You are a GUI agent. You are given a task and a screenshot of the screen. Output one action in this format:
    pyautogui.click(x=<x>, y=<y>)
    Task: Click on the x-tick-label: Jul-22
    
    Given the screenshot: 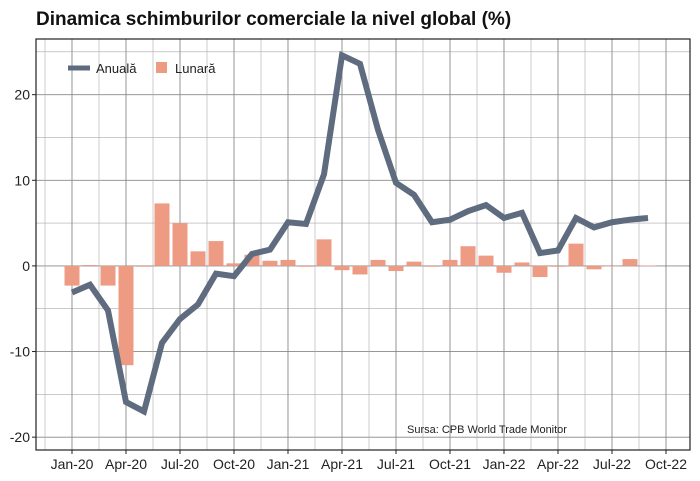 What is the action you would take?
    pyautogui.click(x=612, y=464)
    